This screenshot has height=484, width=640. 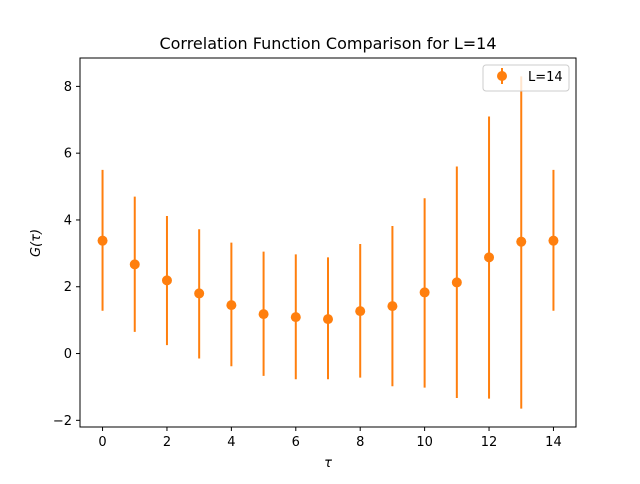 I want to click on legend: L=14, so click(x=526, y=78).